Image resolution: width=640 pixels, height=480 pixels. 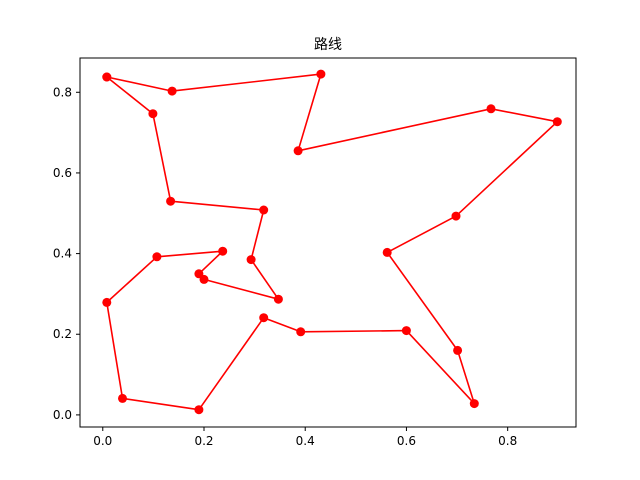 I want to click on y-tick-label: 0.0, so click(x=62, y=415).